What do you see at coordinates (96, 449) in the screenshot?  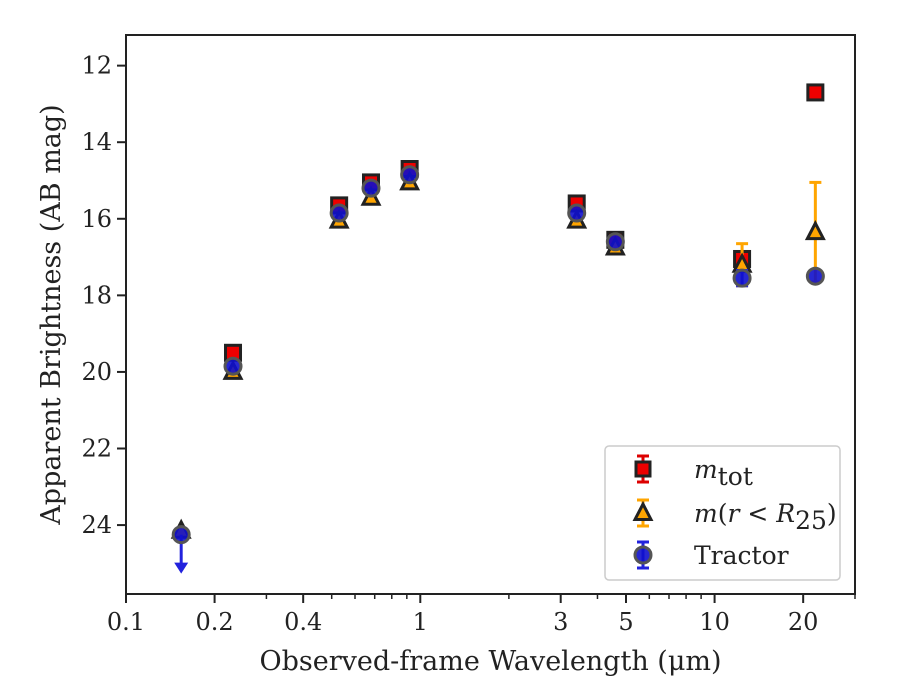 I see `y-tick-label: 22` at bounding box center [96, 449].